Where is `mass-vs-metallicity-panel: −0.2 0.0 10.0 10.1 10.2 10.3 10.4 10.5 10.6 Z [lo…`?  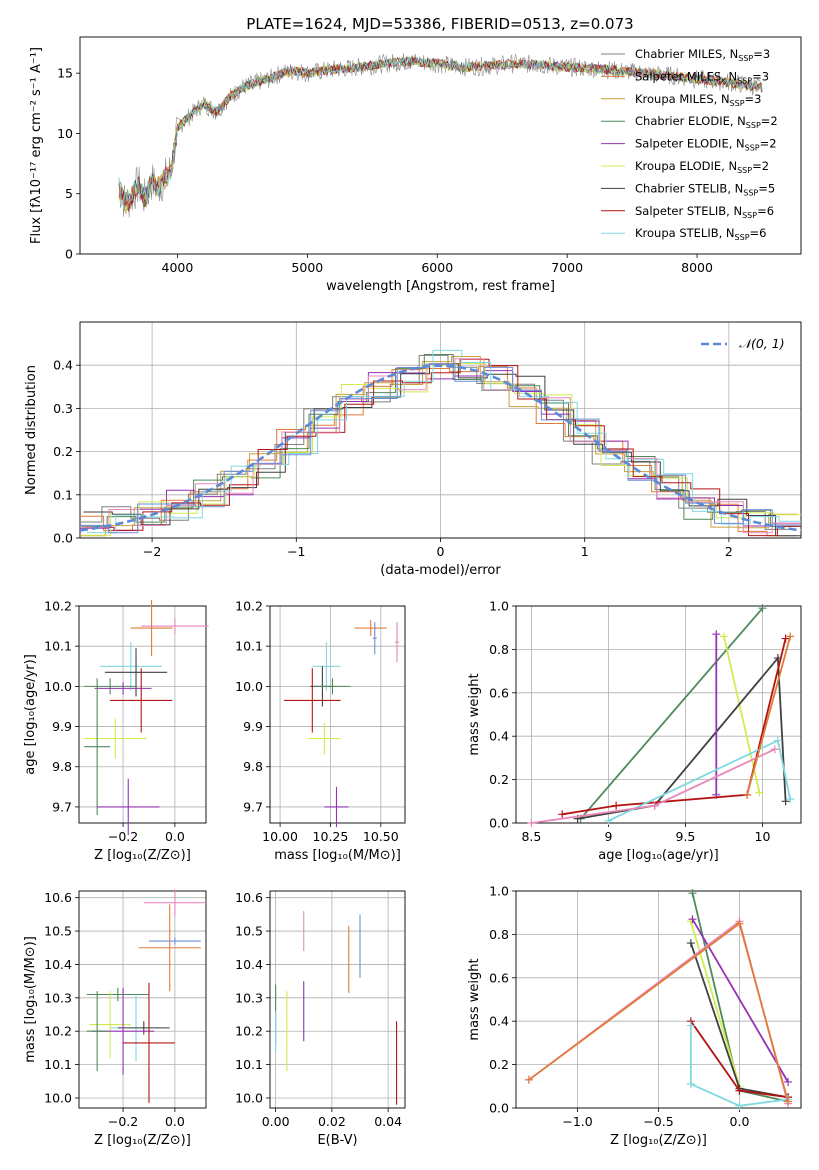
mass-vs-metallicity-panel: −0.2 0.0 10.0 10.1 10.2 10.3 10.4 10.5 10.6 Z [lo… is located at coordinates (115, 1018).